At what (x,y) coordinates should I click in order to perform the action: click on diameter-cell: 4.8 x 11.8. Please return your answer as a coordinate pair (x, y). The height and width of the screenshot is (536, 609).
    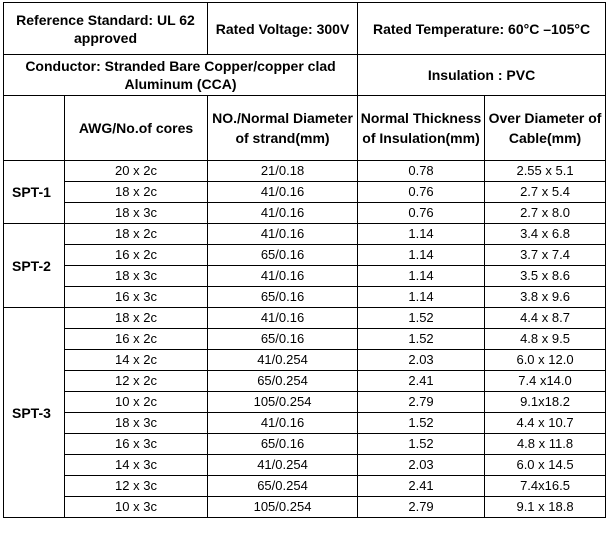
    Looking at the image, I should click on (545, 444).